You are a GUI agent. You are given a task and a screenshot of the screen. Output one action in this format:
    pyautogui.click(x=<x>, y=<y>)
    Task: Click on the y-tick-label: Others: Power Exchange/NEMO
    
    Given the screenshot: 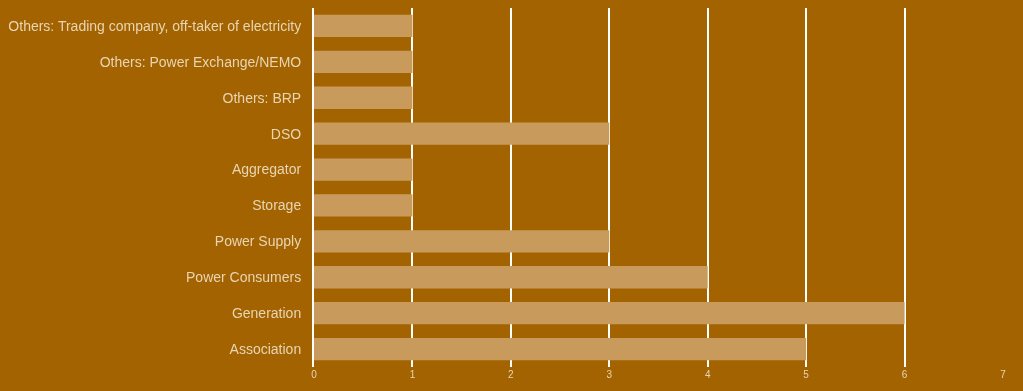 What is the action you would take?
    pyautogui.click(x=200, y=61)
    